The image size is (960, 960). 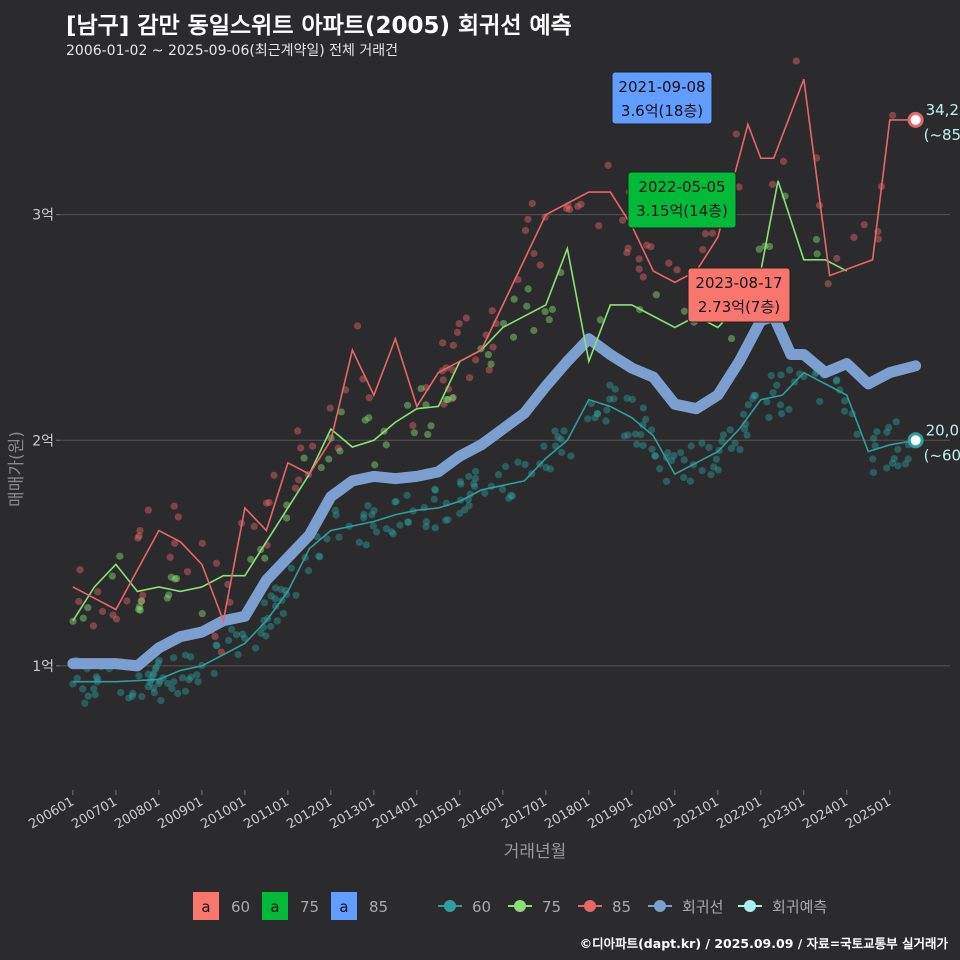 What do you see at coordinates (274, 907) in the screenshot?
I see `legend-glyph: a` at bounding box center [274, 907].